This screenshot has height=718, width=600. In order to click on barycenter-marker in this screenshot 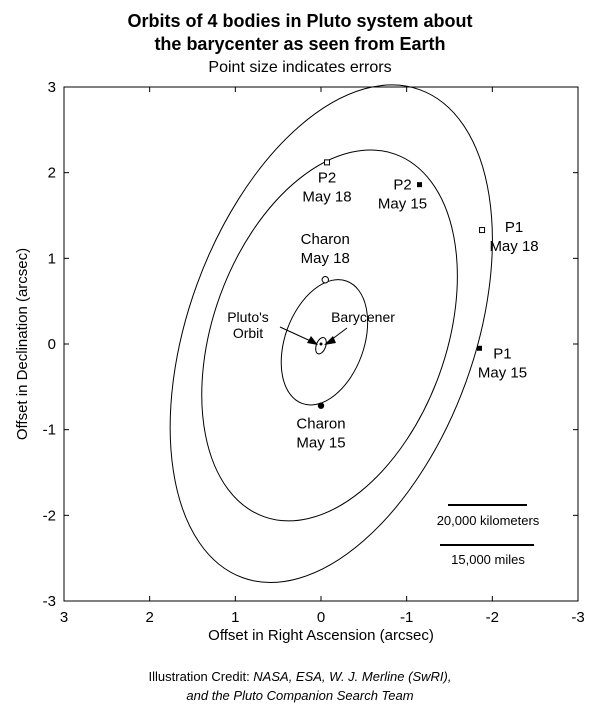, I will do `click(321, 344)`.